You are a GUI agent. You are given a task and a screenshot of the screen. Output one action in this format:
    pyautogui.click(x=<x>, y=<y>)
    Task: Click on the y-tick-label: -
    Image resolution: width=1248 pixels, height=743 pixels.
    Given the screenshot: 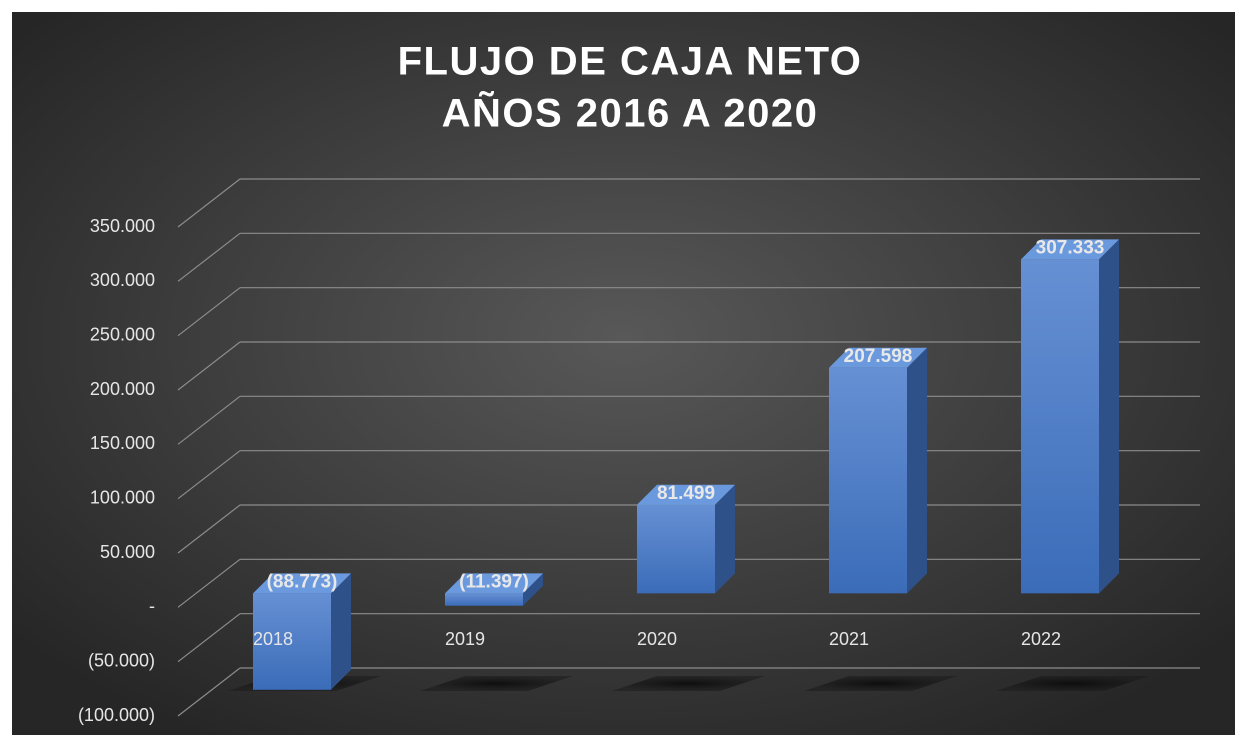 What is the action you would take?
    pyautogui.click(x=152, y=606)
    